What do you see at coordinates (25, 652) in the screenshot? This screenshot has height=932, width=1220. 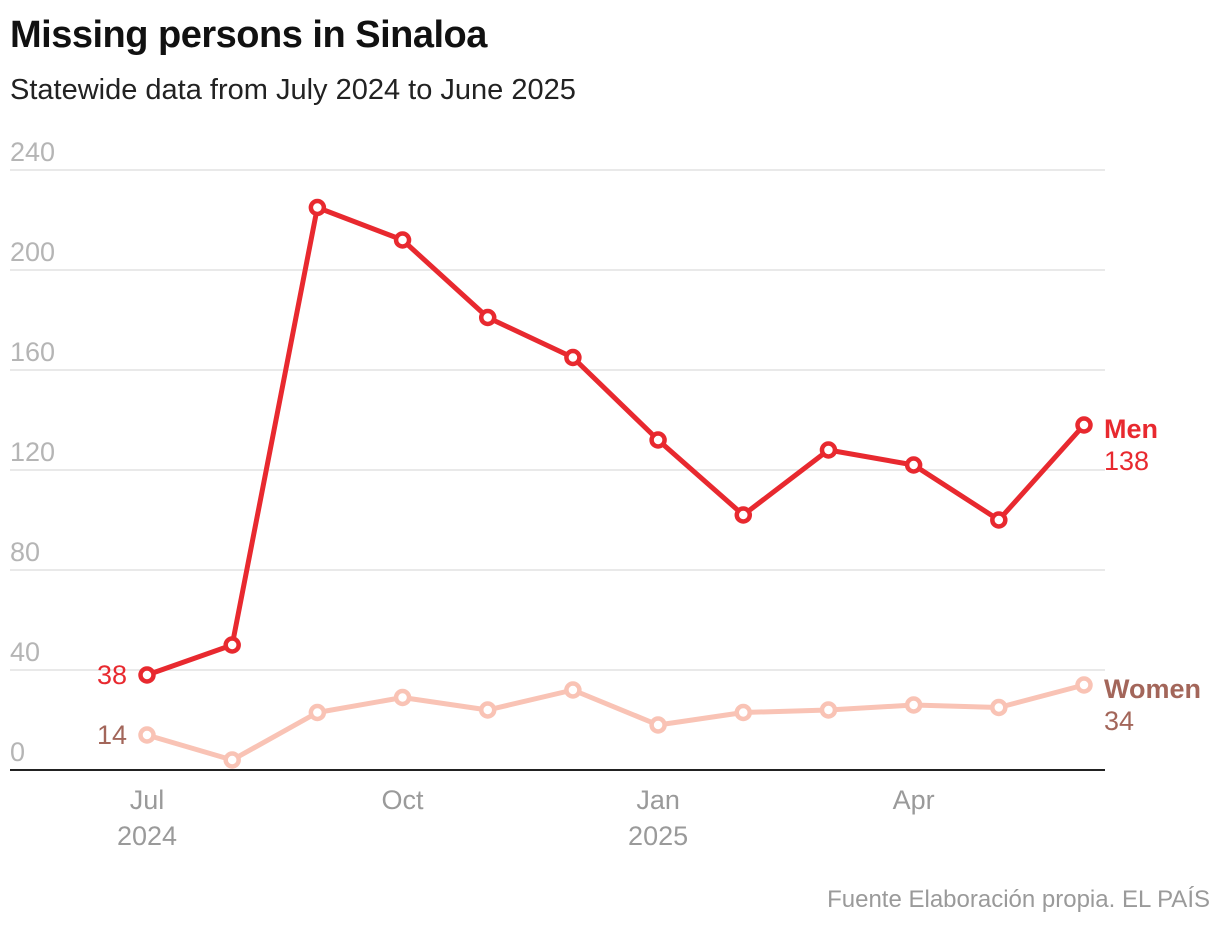 I see `y-tick-label-40: 40` at bounding box center [25, 652].